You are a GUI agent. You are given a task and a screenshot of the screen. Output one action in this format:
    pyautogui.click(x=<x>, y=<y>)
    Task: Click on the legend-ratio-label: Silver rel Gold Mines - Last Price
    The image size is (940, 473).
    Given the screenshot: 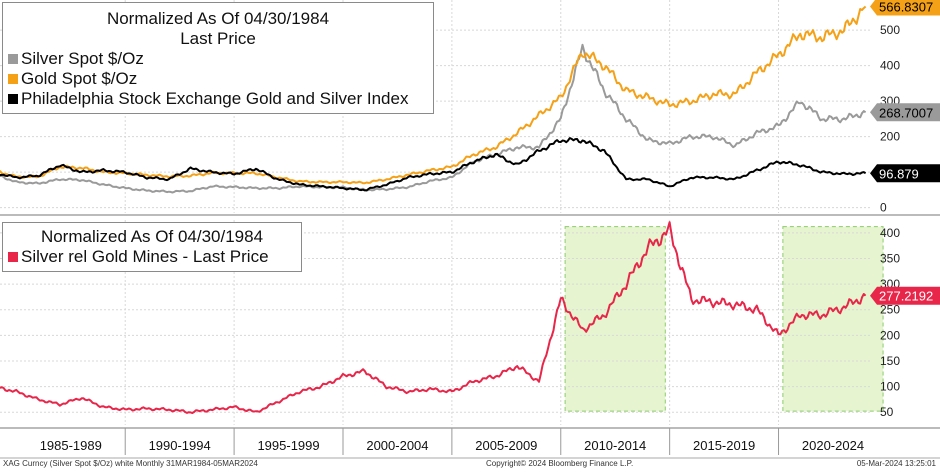 What is the action you would take?
    pyautogui.click(x=145, y=256)
    